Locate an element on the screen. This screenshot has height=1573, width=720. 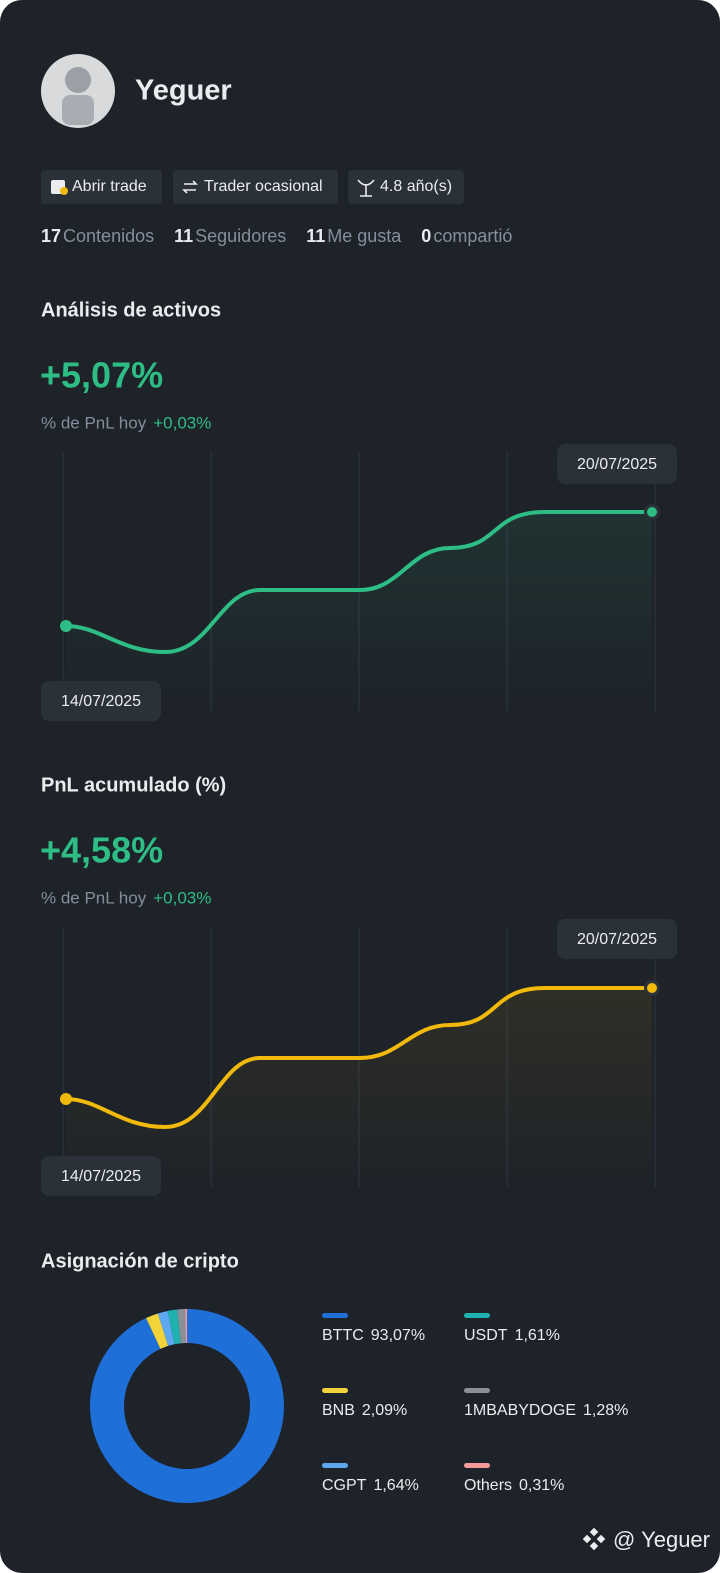
badge-label: Abrir trade is located at coordinates (109, 186).